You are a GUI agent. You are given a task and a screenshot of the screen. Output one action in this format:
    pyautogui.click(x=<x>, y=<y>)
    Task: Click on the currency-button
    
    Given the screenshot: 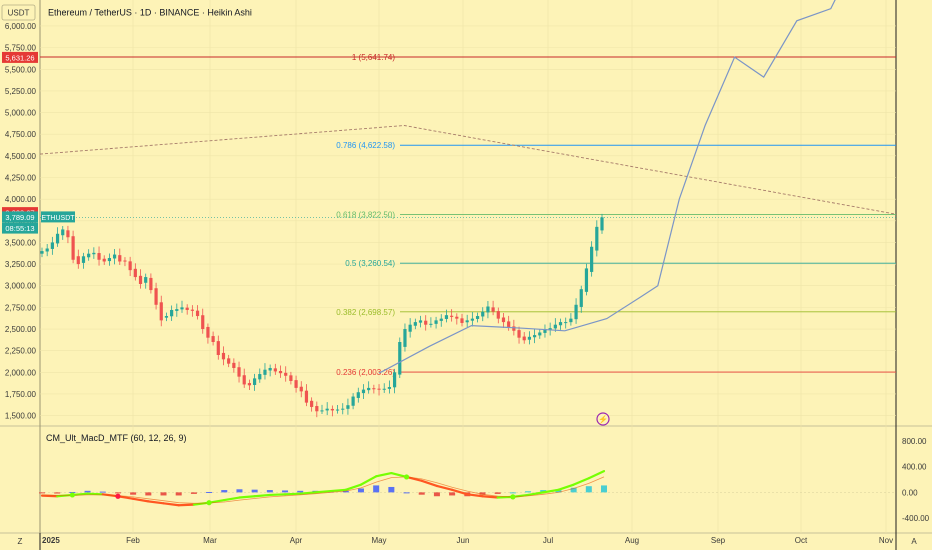 What is the action you would take?
    pyautogui.click(x=18, y=12)
    